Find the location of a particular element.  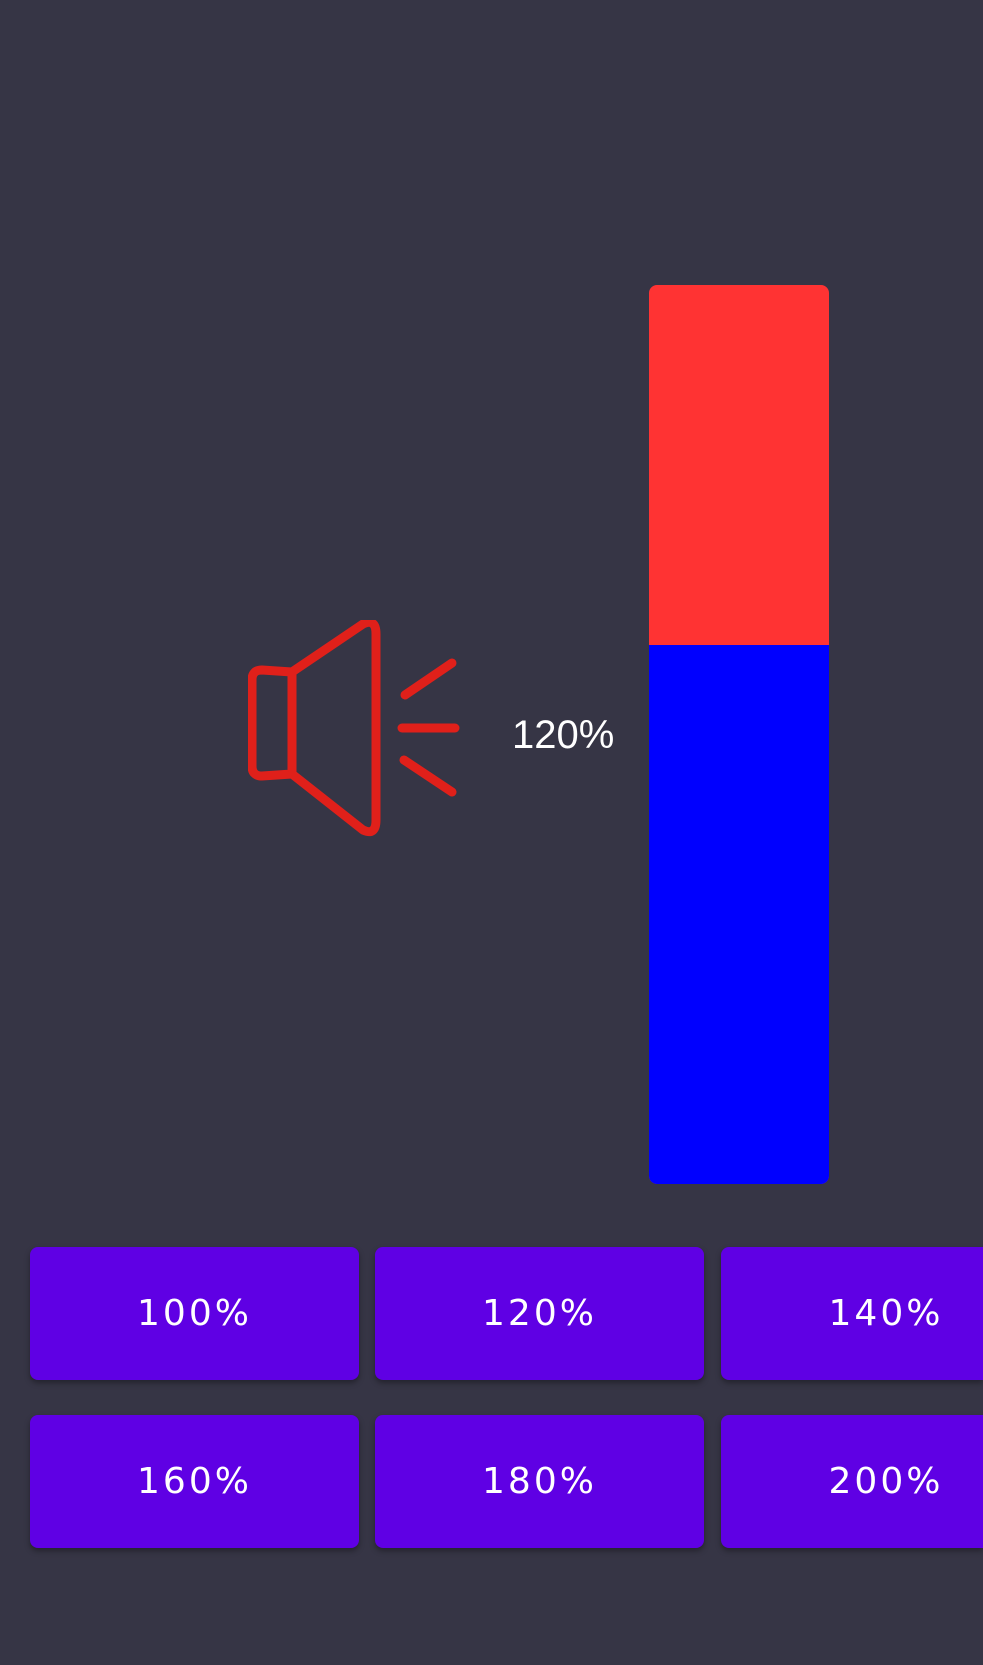

volume-level-label: 120% is located at coordinates (563, 735).